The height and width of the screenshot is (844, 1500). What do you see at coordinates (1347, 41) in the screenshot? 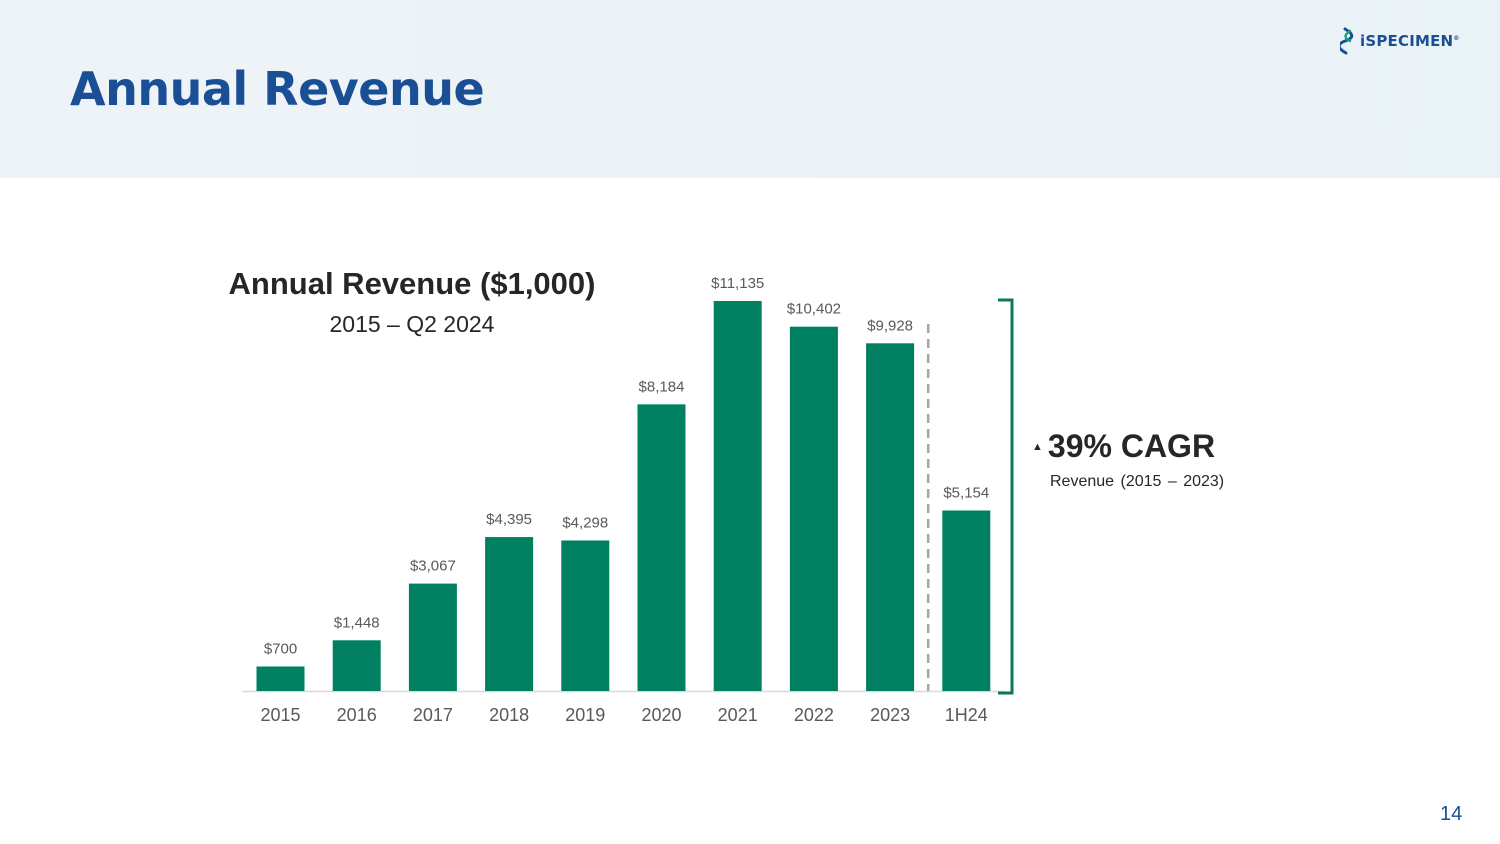
I see `dna-helix-icon` at bounding box center [1347, 41].